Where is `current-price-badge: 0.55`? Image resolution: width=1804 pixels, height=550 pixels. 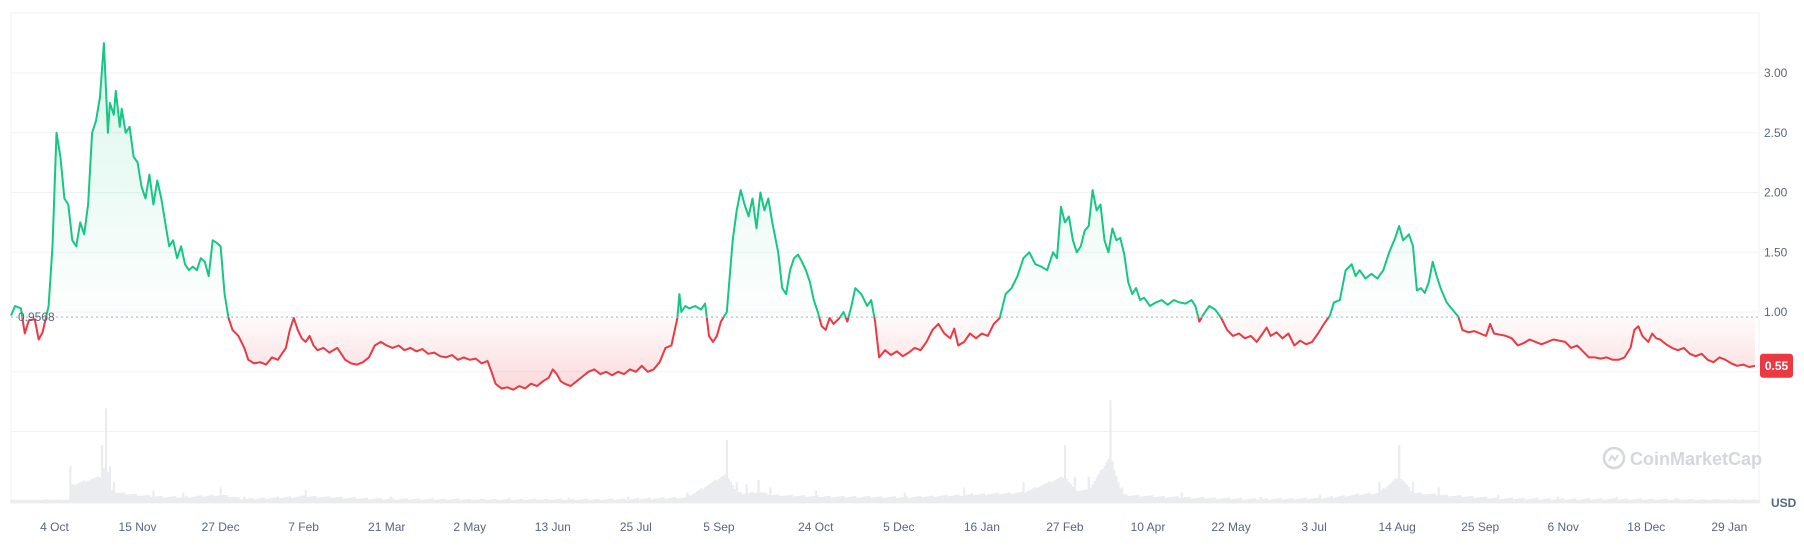 current-price-badge: 0.55 is located at coordinates (1776, 365).